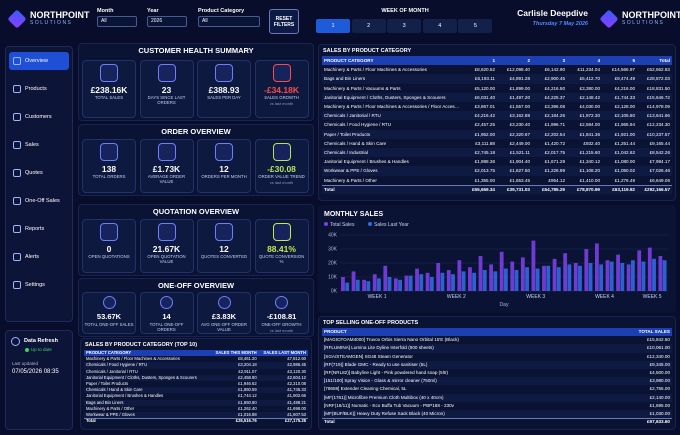 The height and width of the screenshot is (435, 680). What do you see at coordinates (484, 162) in the screenshot?
I see `table-cell: £1,988.36` at bounding box center [484, 162].